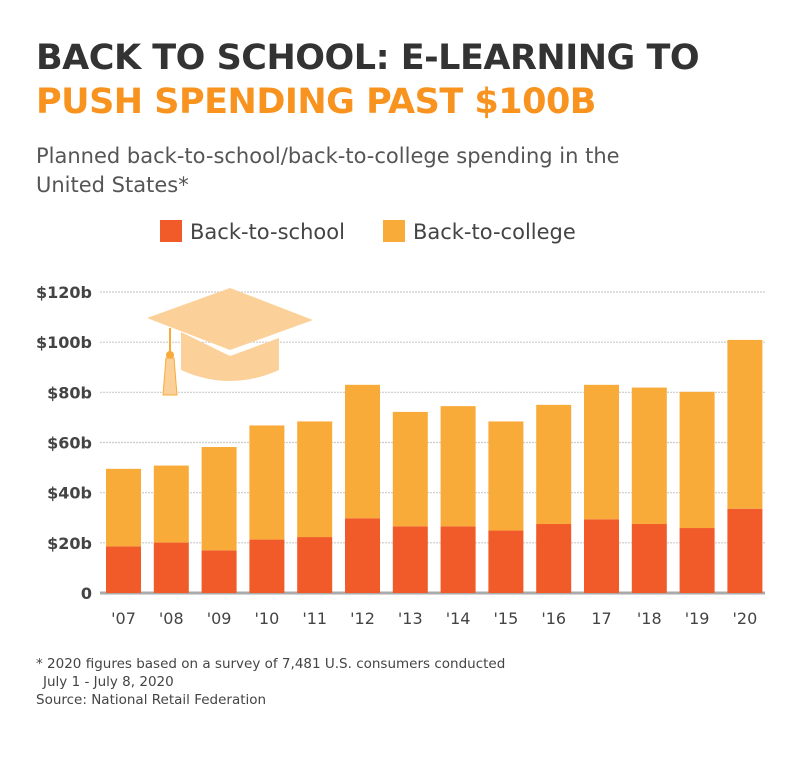  I want to click on x-tick-label: '20, so click(745, 618).